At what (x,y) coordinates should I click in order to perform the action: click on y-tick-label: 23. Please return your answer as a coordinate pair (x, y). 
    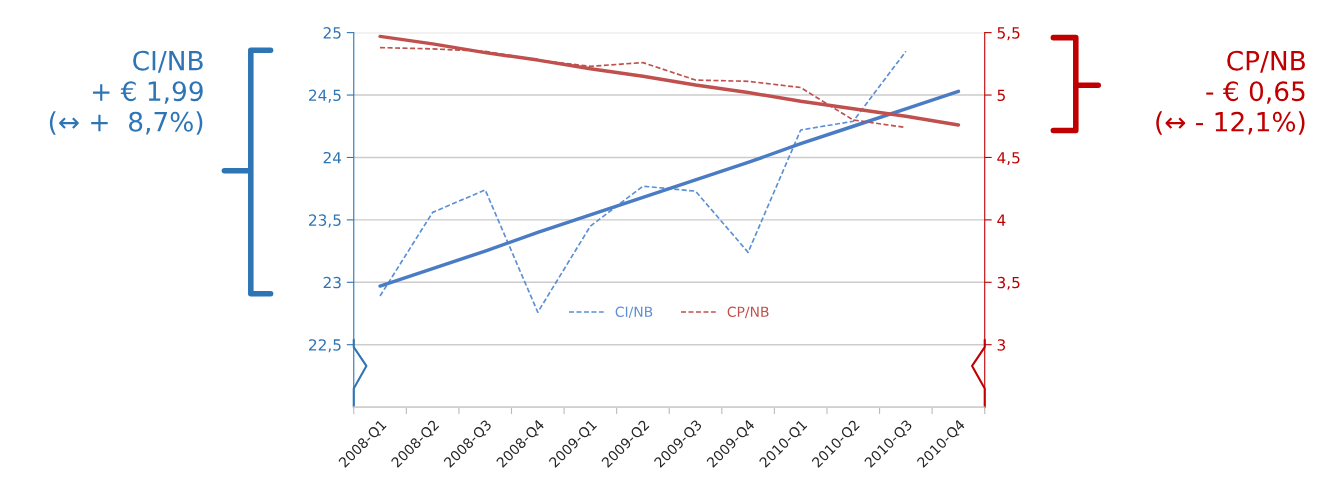
    Looking at the image, I should click on (332, 282).